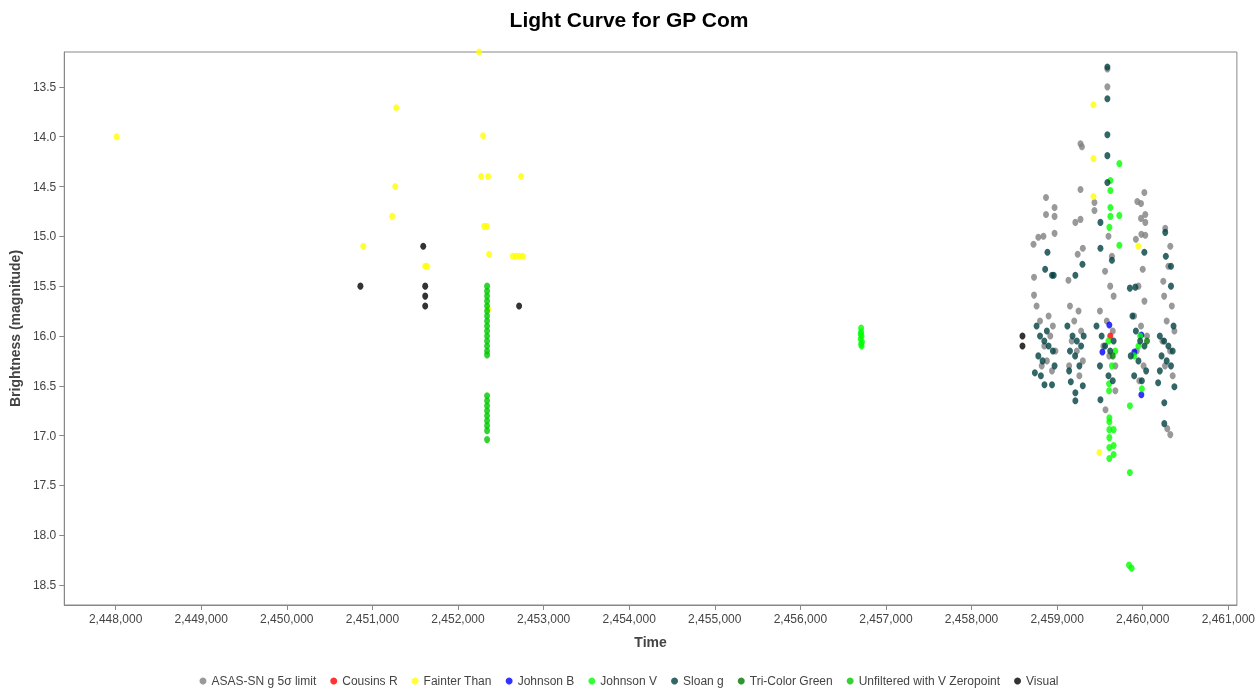 The image size is (1258, 694). Describe the element at coordinates (370, 681) in the screenshot. I see `legend-label: Cousins R` at that location.